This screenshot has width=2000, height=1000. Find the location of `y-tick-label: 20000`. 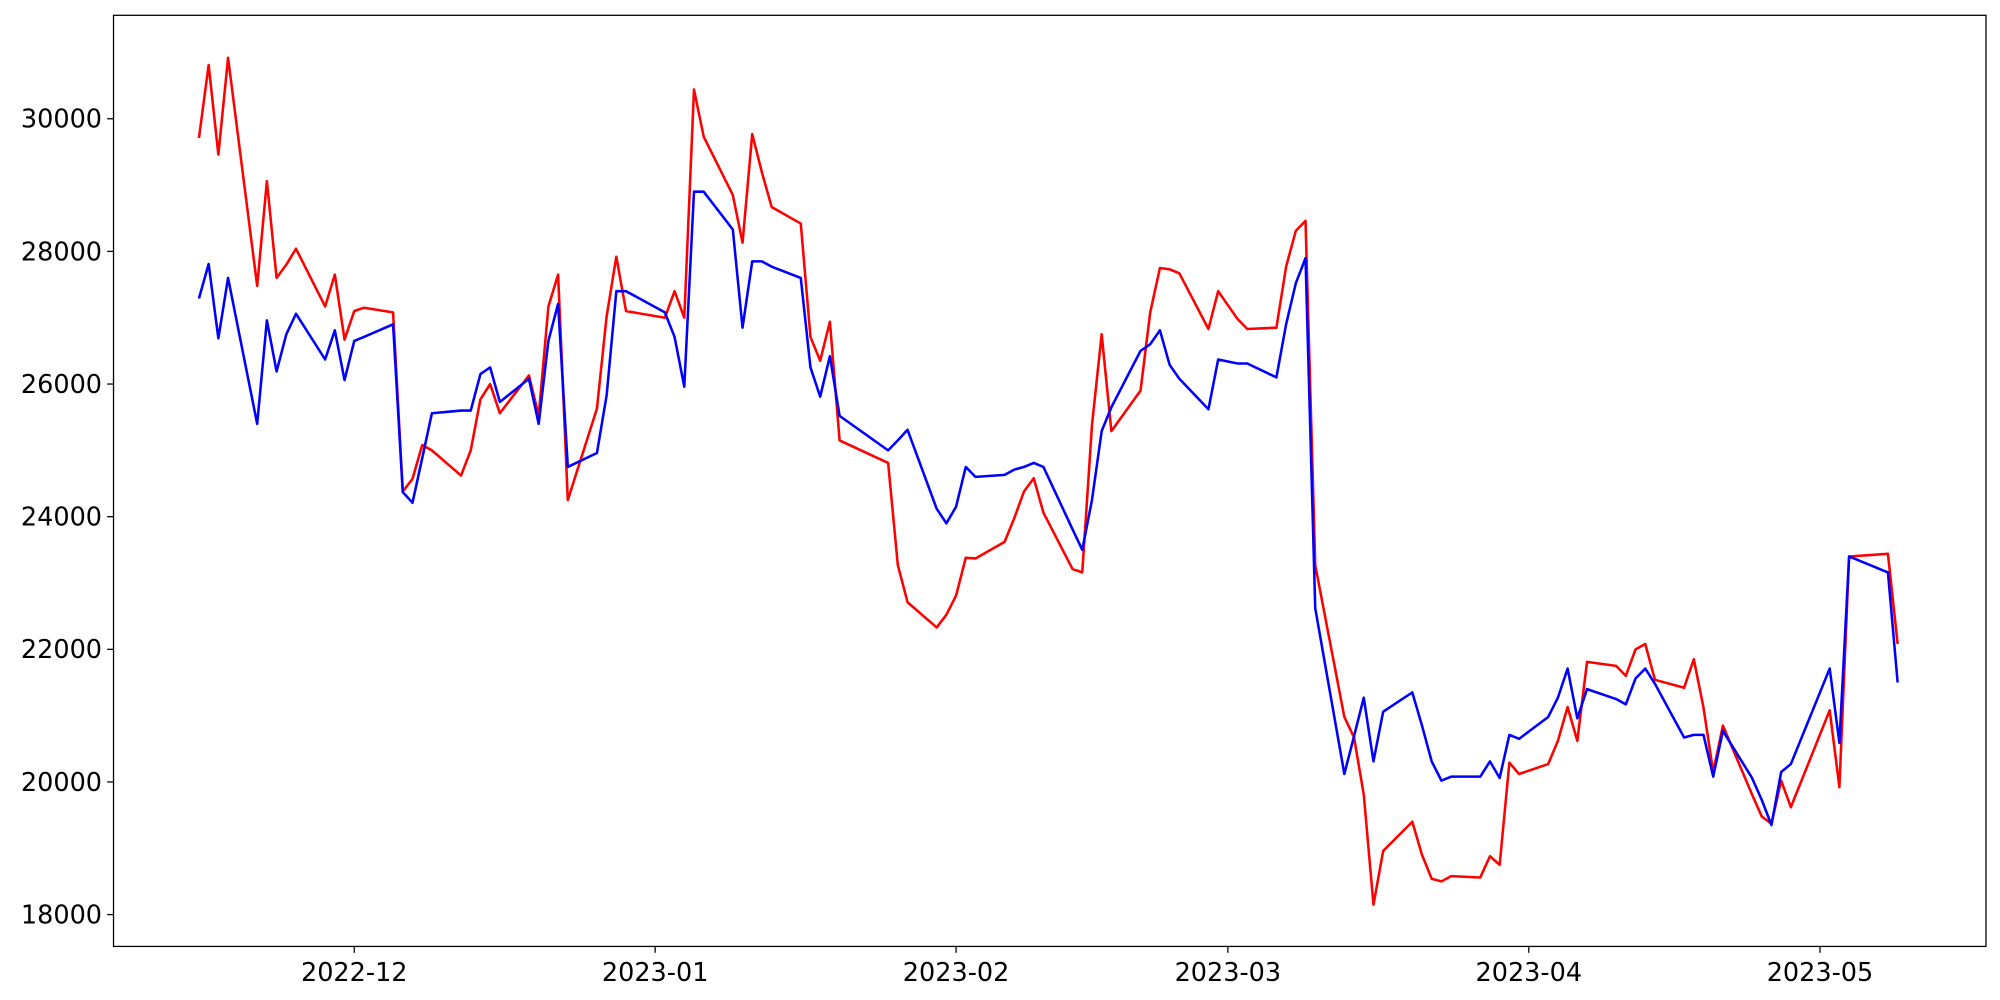

y-tick-label: 20000 is located at coordinates (61, 783).